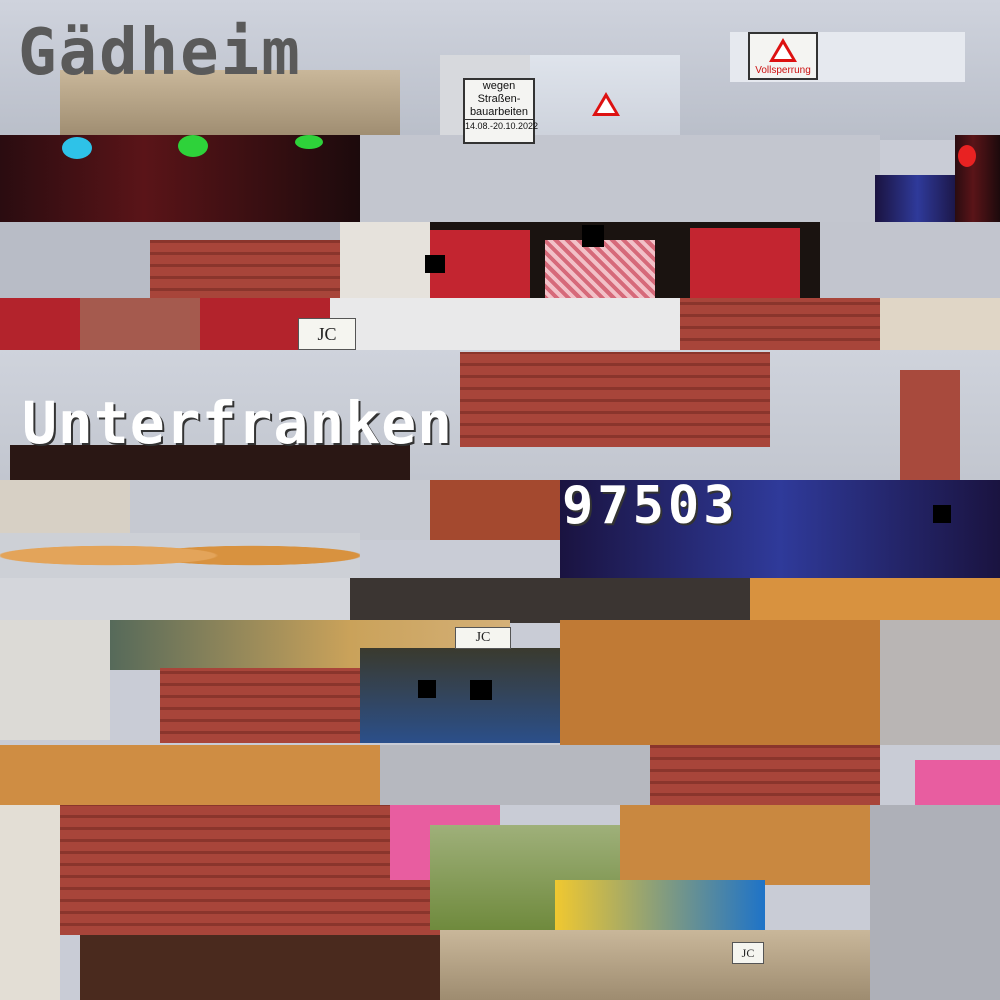  What do you see at coordinates (160, 53) in the screenshot?
I see `place-title: Gädheim` at bounding box center [160, 53].